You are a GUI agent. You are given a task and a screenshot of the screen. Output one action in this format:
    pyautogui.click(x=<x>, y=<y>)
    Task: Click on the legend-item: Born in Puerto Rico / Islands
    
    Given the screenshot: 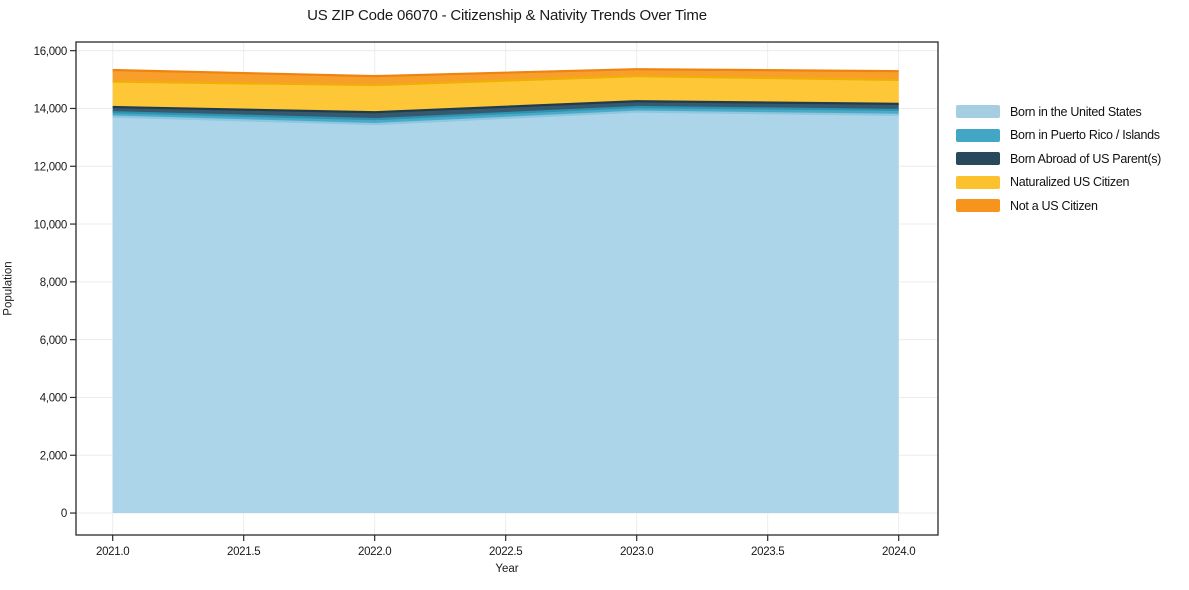 What is the action you would take?
    pyautogui.click(x=1058, y=136)
    